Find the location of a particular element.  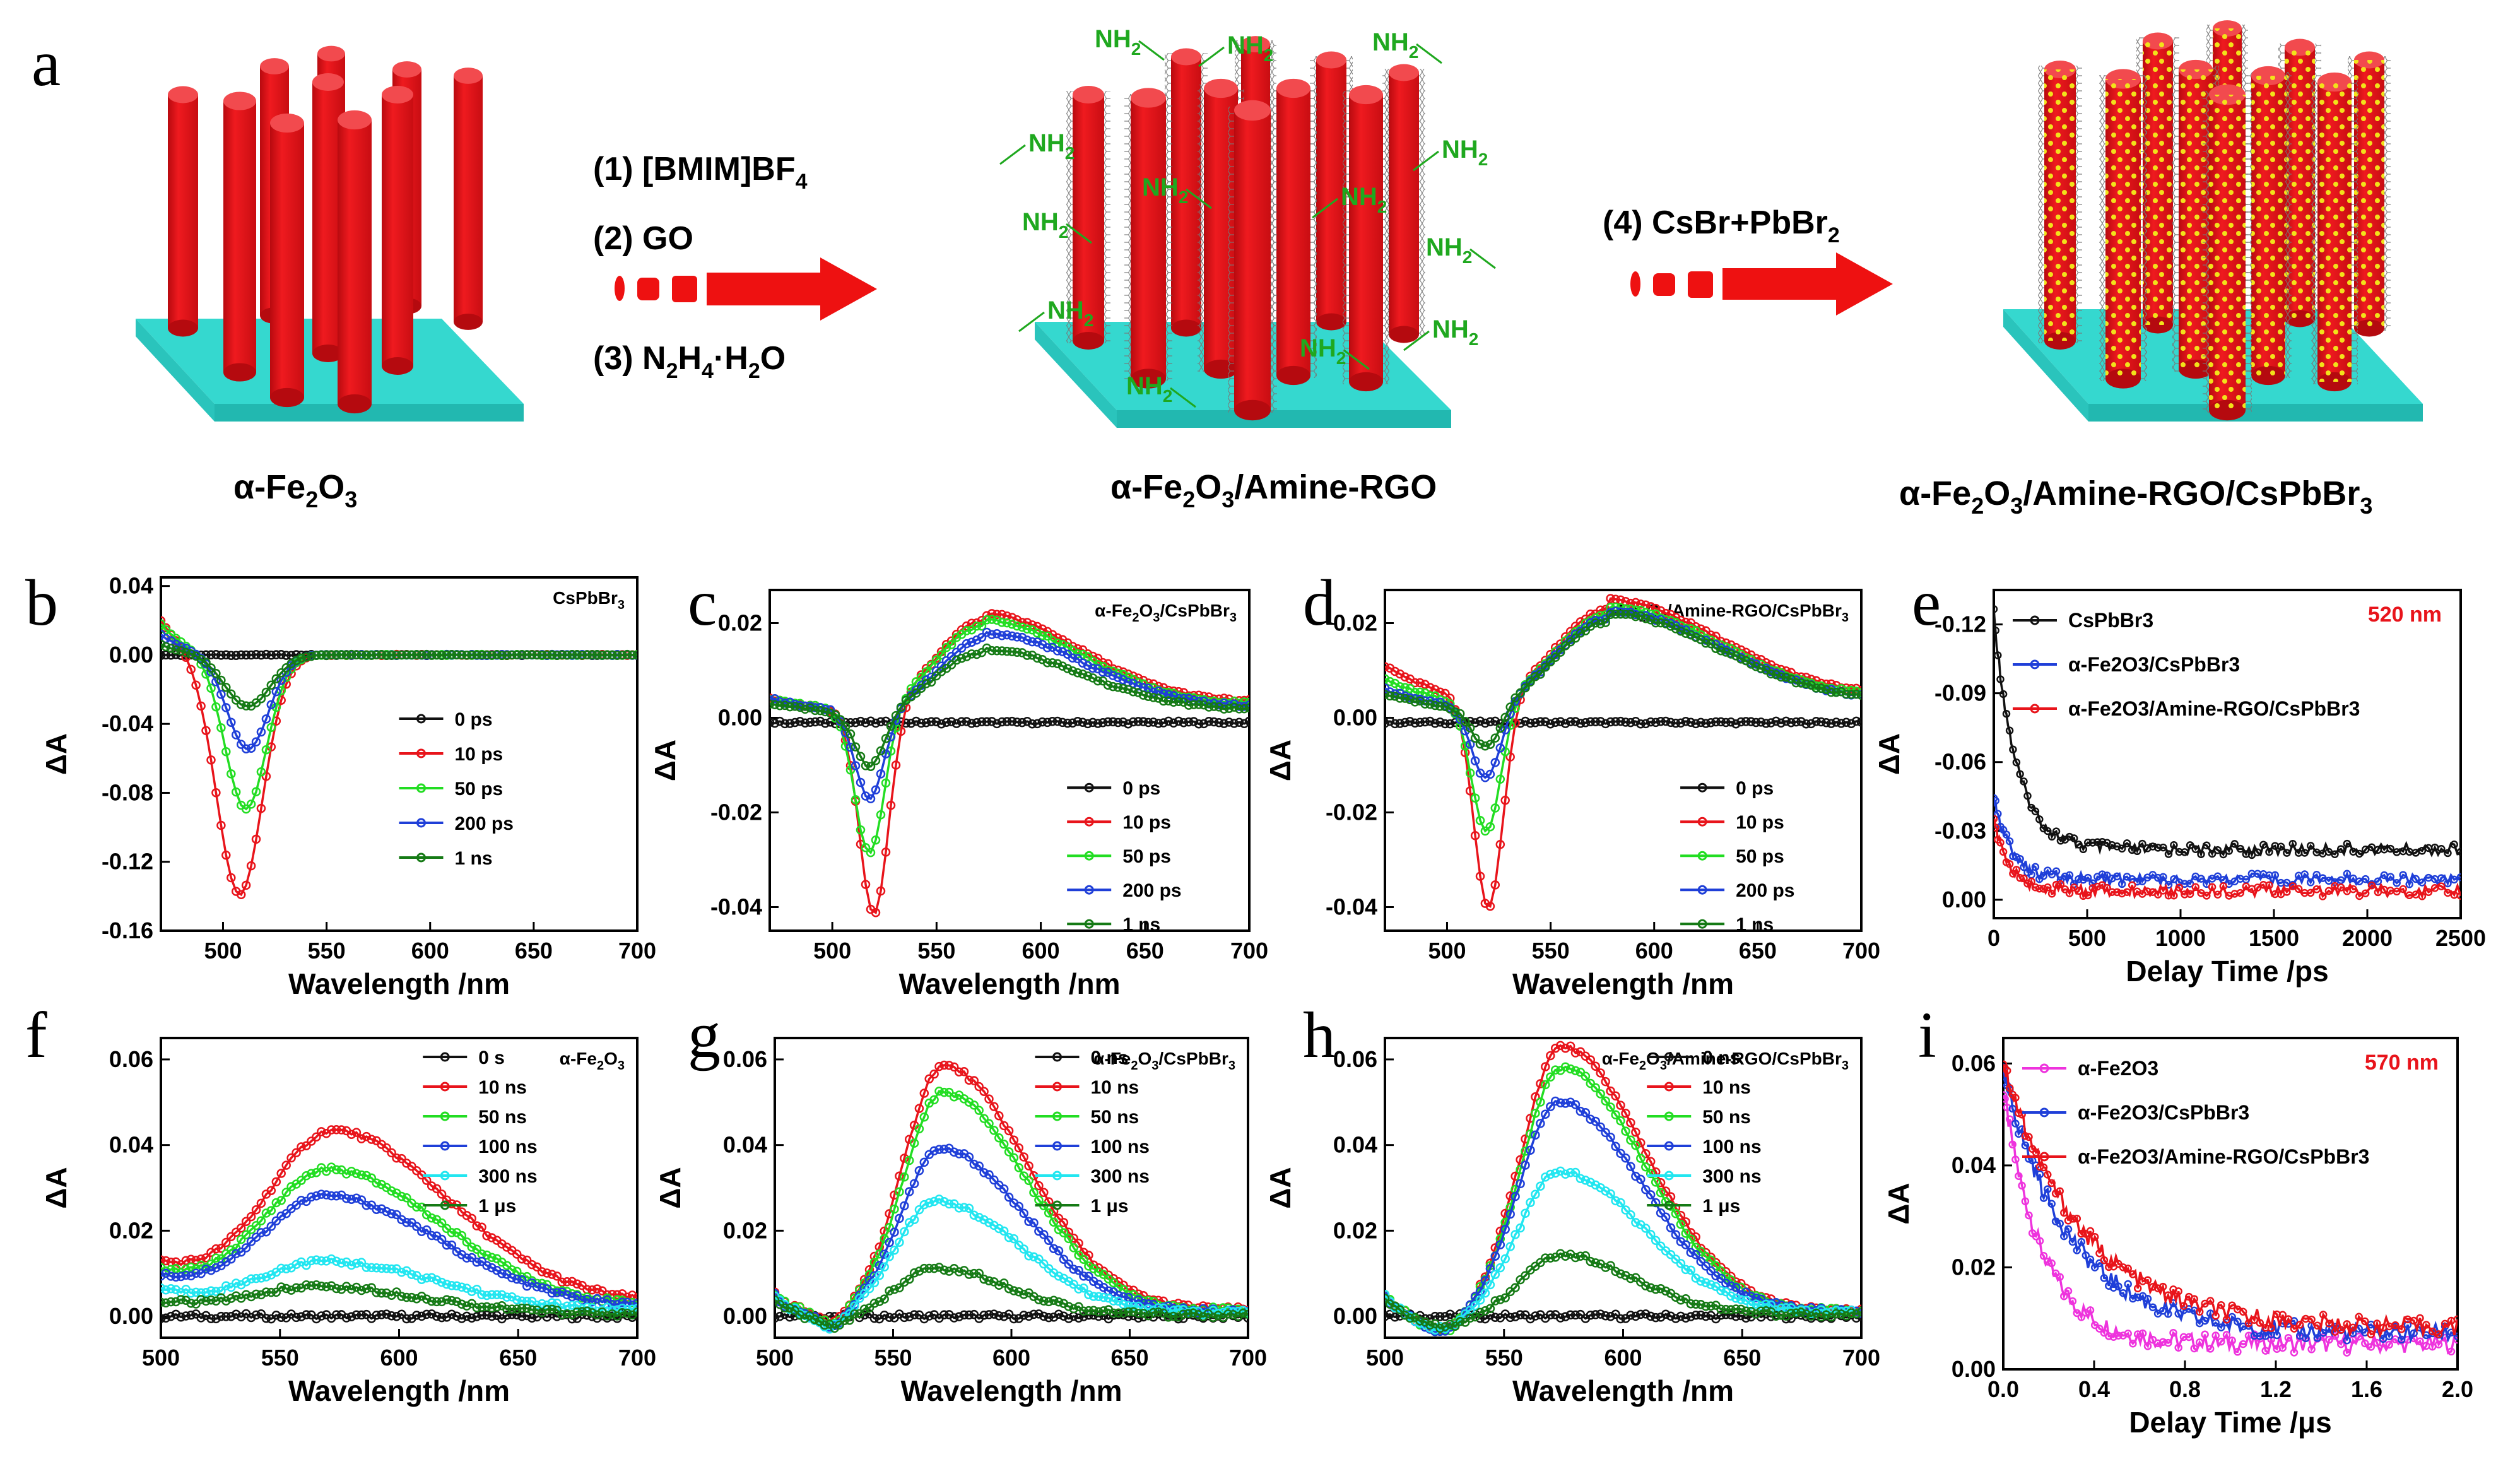

xtick-label: 600 is located at coordinates (1011, 1358).